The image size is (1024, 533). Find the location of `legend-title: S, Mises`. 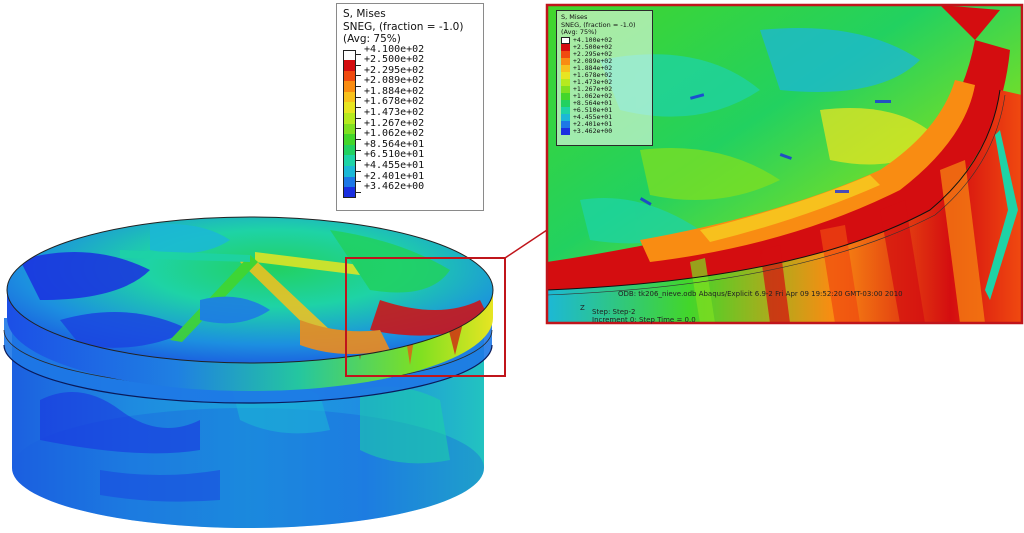

legend-title: S, Mises is located at coordinates (364, 14).